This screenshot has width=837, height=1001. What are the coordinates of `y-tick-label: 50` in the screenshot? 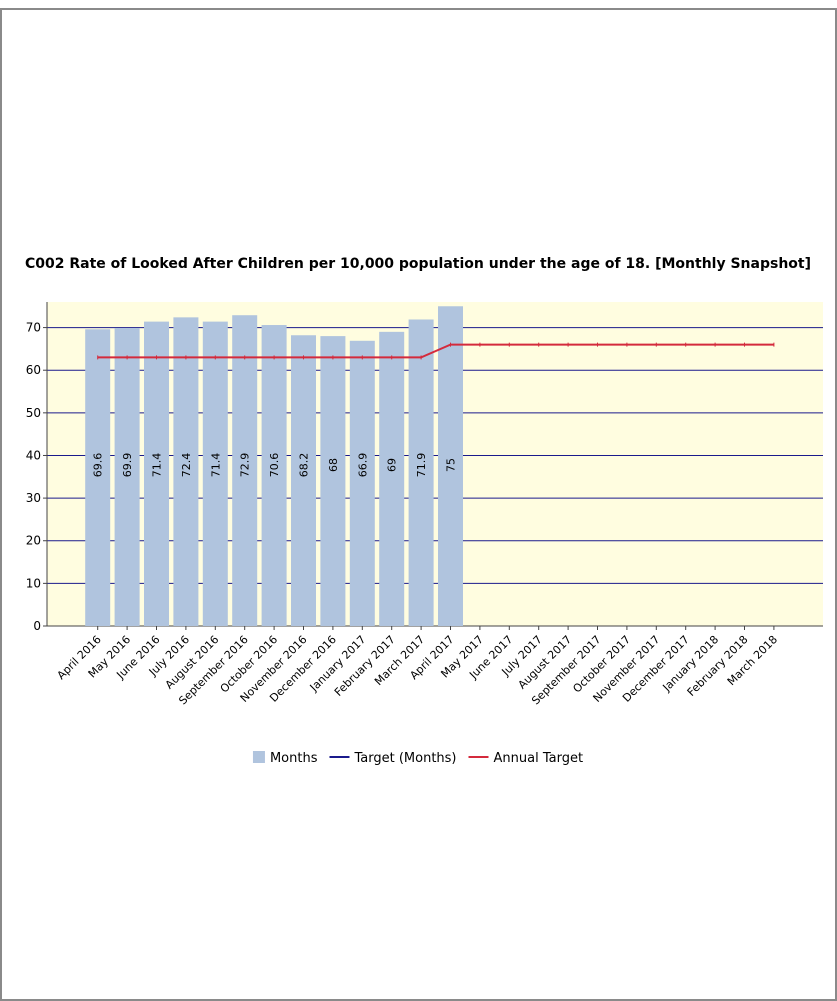 It's located at (33, 413).